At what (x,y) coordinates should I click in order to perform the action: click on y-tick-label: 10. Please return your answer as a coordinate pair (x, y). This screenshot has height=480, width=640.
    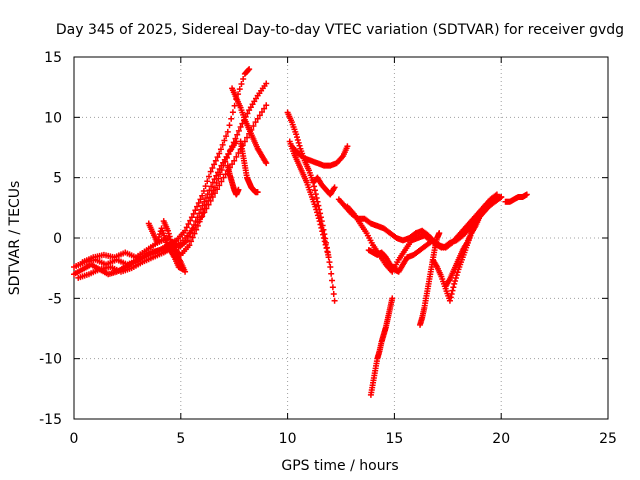
    Looking at the image, I should click on (53, 118).